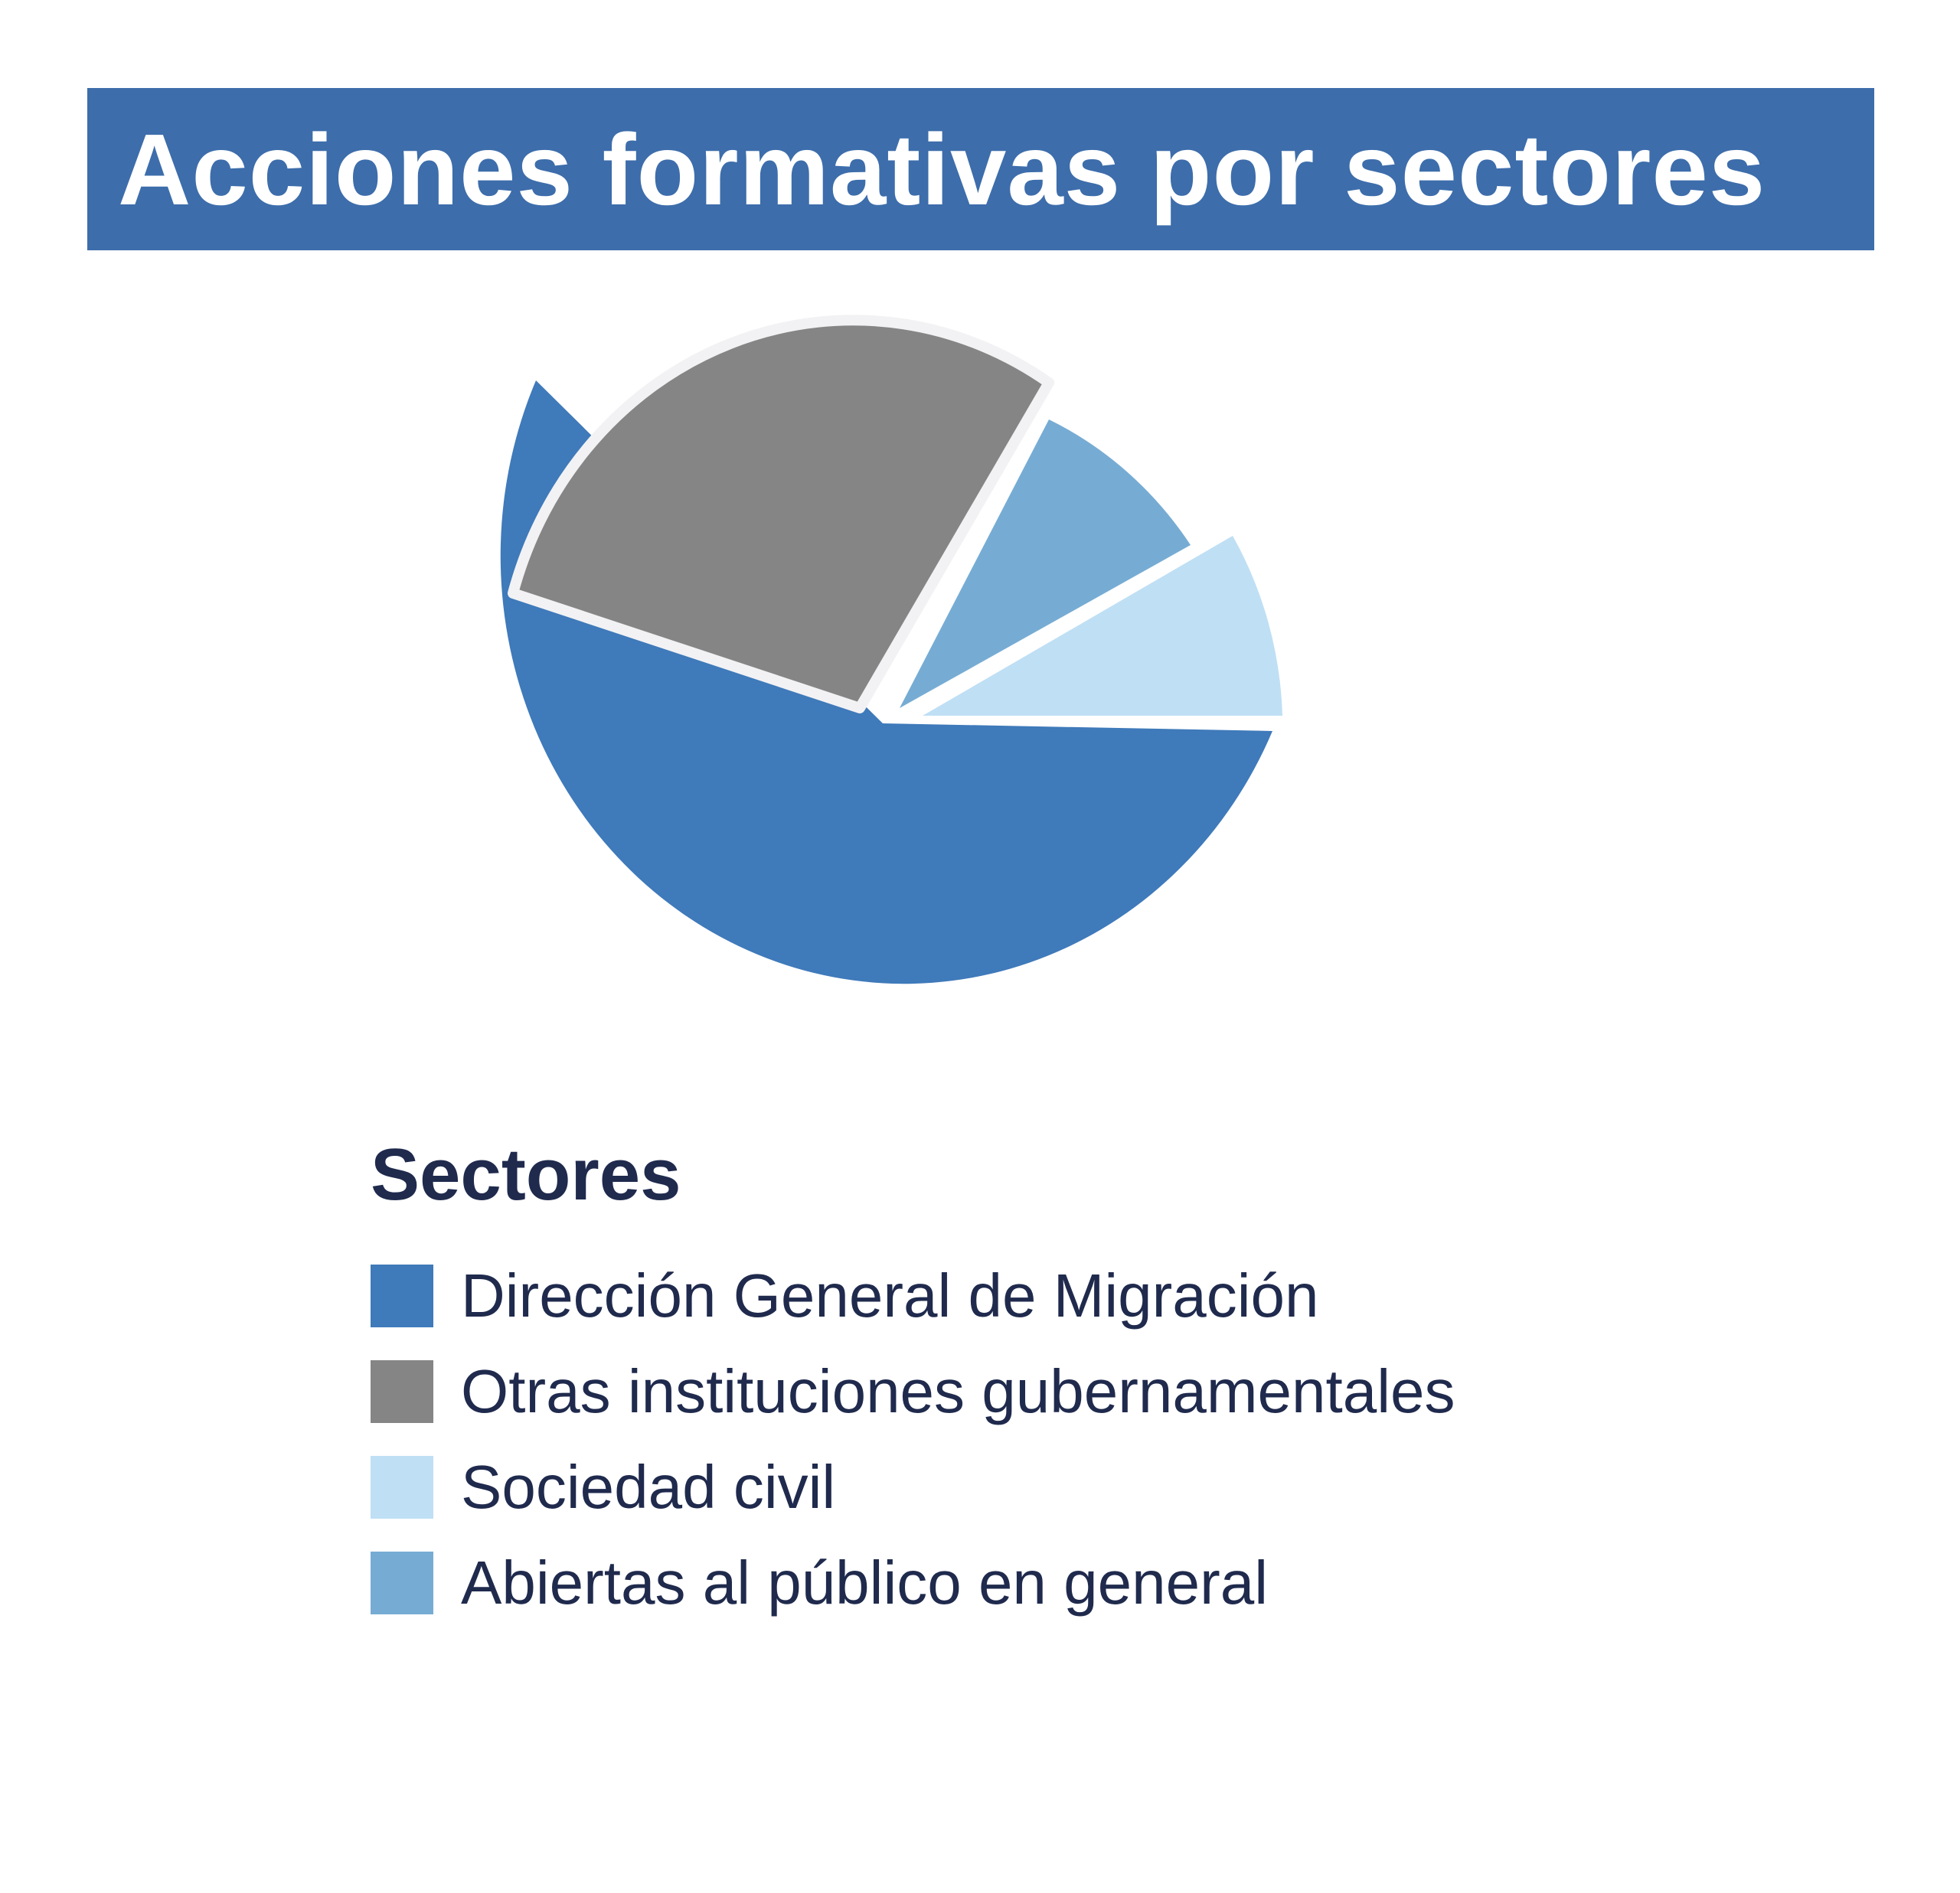  I want to click on pie-slice-direccion-general, so click(886, 682).